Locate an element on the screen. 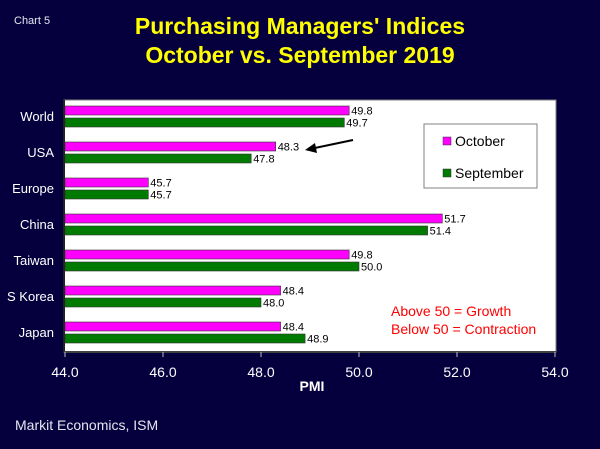 Image resolution: width=600 pixels, height=449 pixels. data-label-september: 45.7 is located at coordinates (160, 196).